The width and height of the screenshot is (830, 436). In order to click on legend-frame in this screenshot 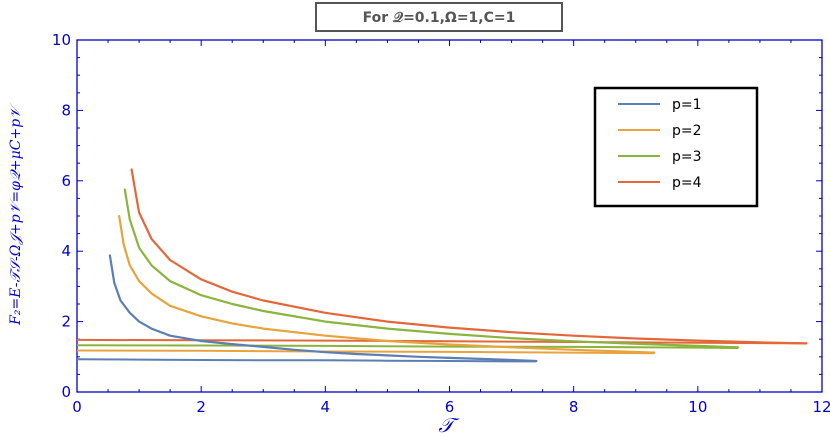, I will do `click(676, 147)`.